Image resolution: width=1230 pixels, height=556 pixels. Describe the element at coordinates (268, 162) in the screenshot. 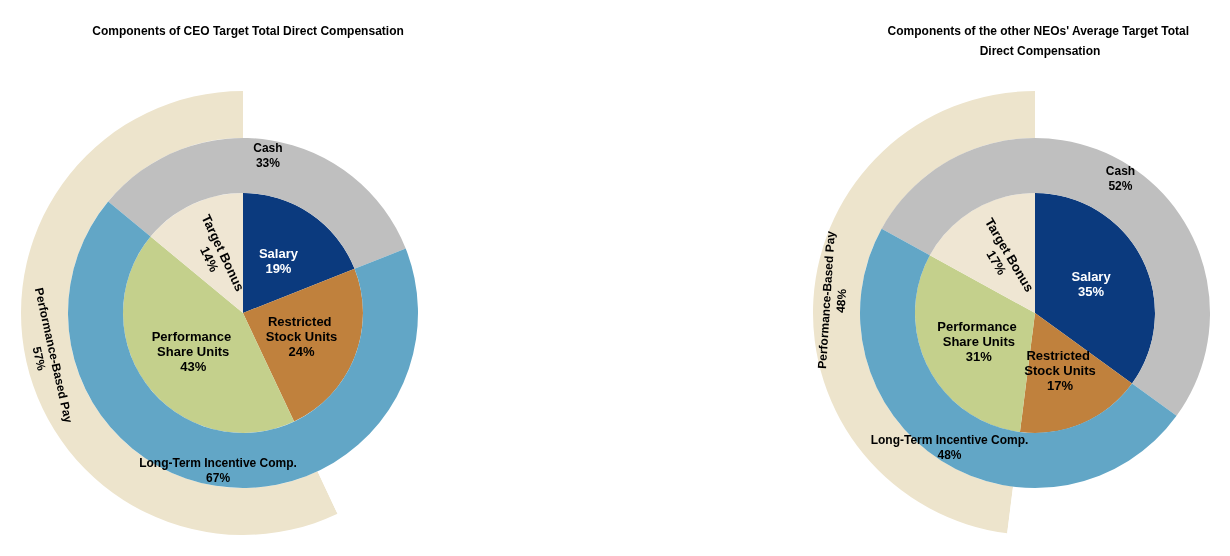

I see `data-label: 33%` at that location.